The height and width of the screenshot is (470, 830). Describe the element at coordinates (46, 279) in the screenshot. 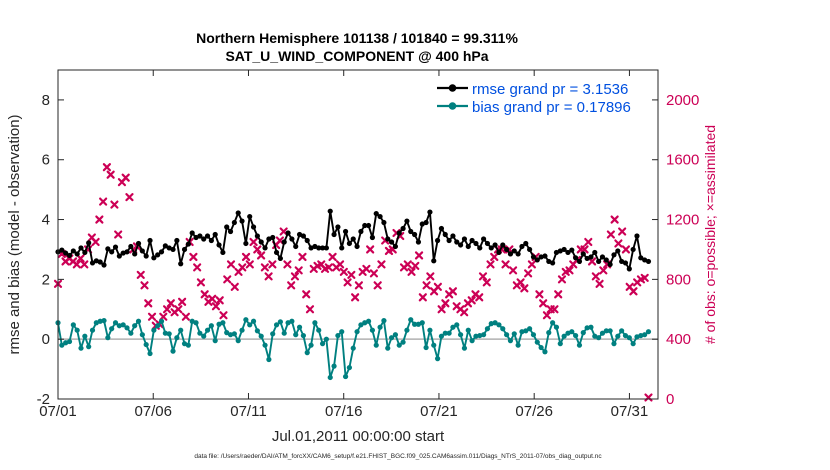

I see `y-left-tick-label: 2` at that location.